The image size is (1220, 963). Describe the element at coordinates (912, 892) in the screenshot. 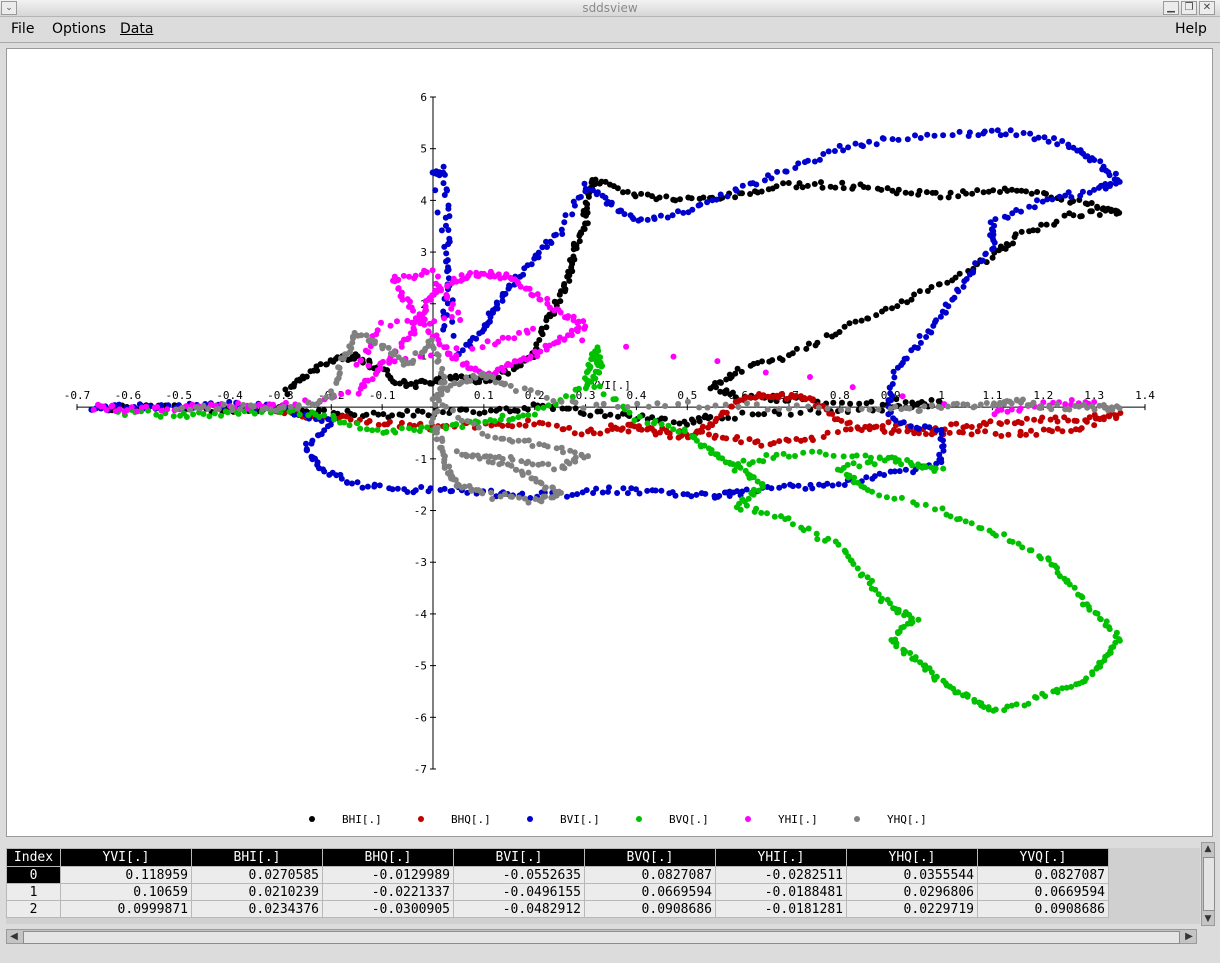

I see `table-cell: 0.0296806` at that location.